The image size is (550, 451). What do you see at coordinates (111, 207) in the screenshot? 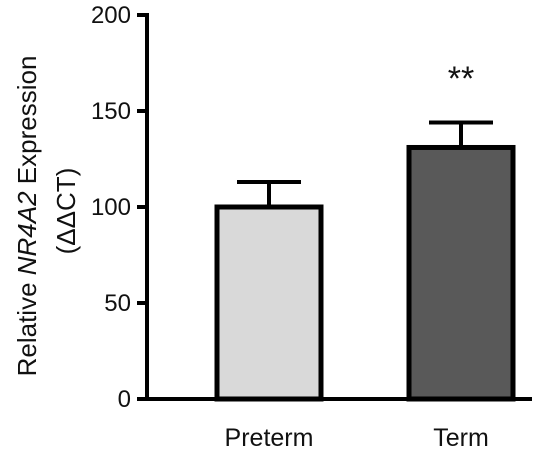
I see `y-tick-label-100: 100` at bounding box center [111, 207].